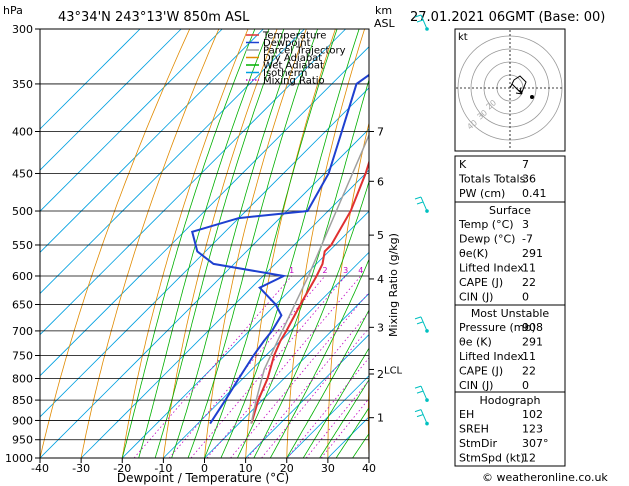  What do you see at coordinates (380, 279) in the screenshot?
I see `km-tick-label: 4` at bounding box center [380, 279].